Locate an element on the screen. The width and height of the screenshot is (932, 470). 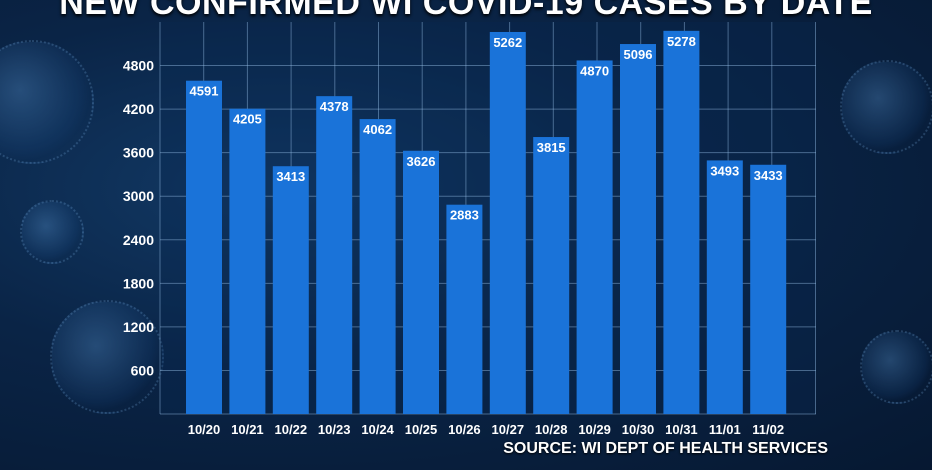
x-tick-label: 10/27 is located at coordinates (508, 429).